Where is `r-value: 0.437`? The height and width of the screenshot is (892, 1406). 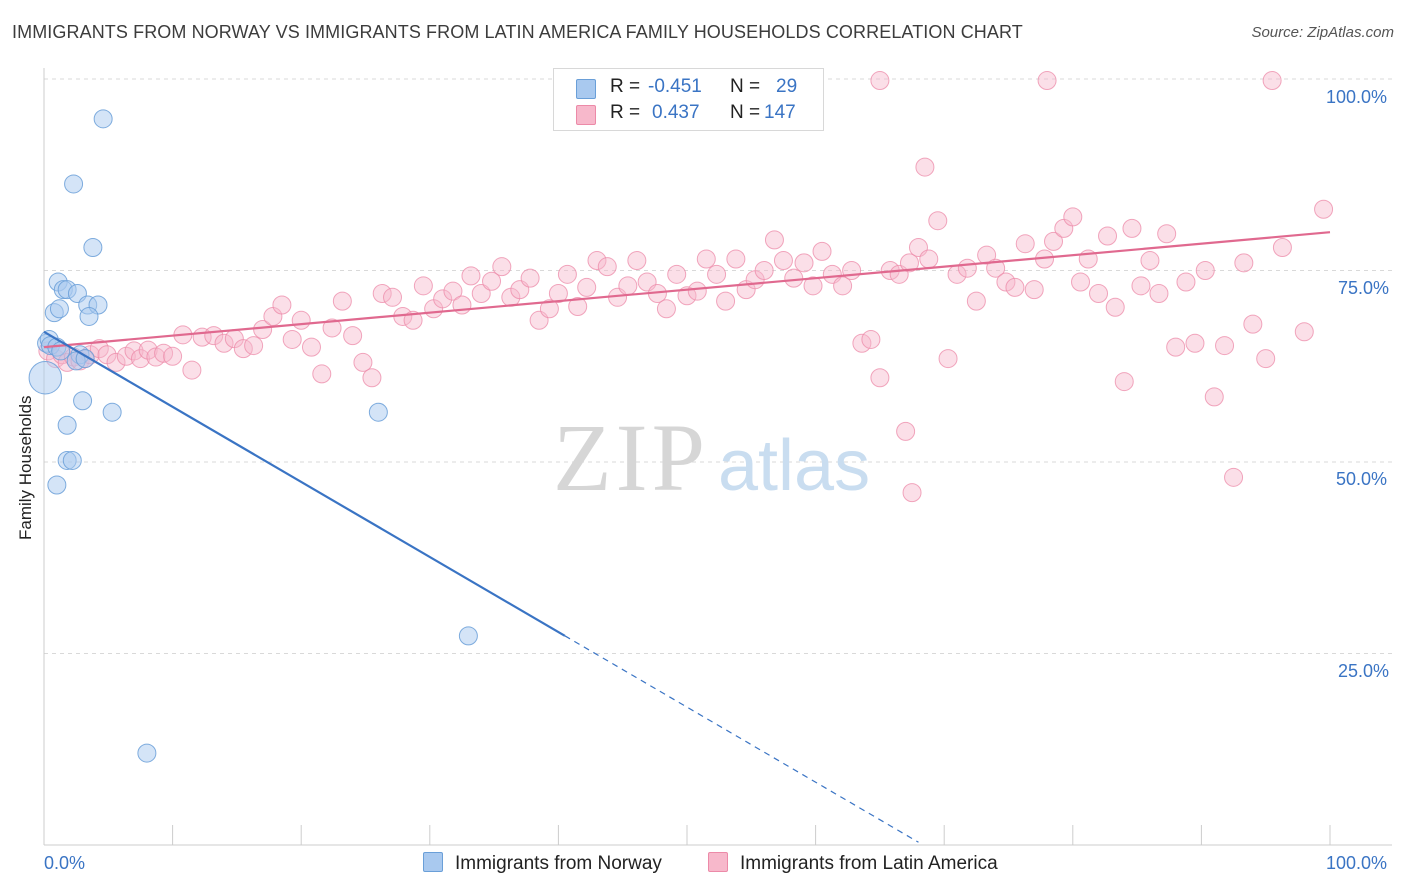 r-value: 0.437 is located at coordinates (676, 112).